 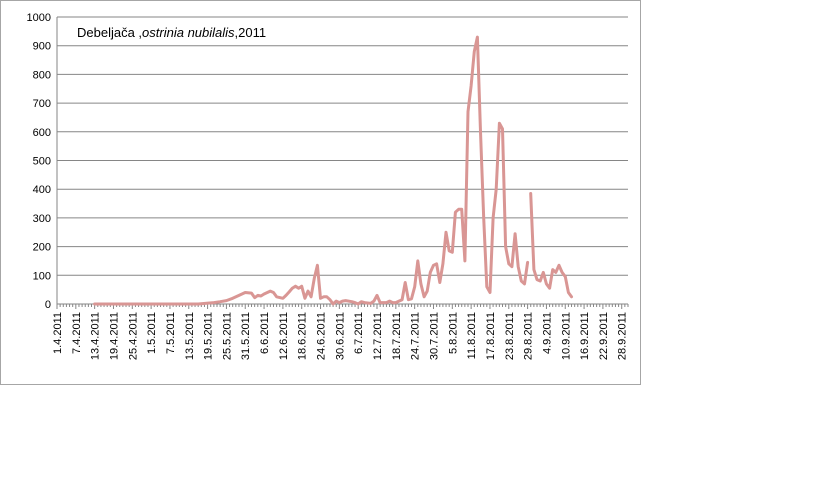 I want to click on y-tick-label: 900, so click(x=42, y=47).